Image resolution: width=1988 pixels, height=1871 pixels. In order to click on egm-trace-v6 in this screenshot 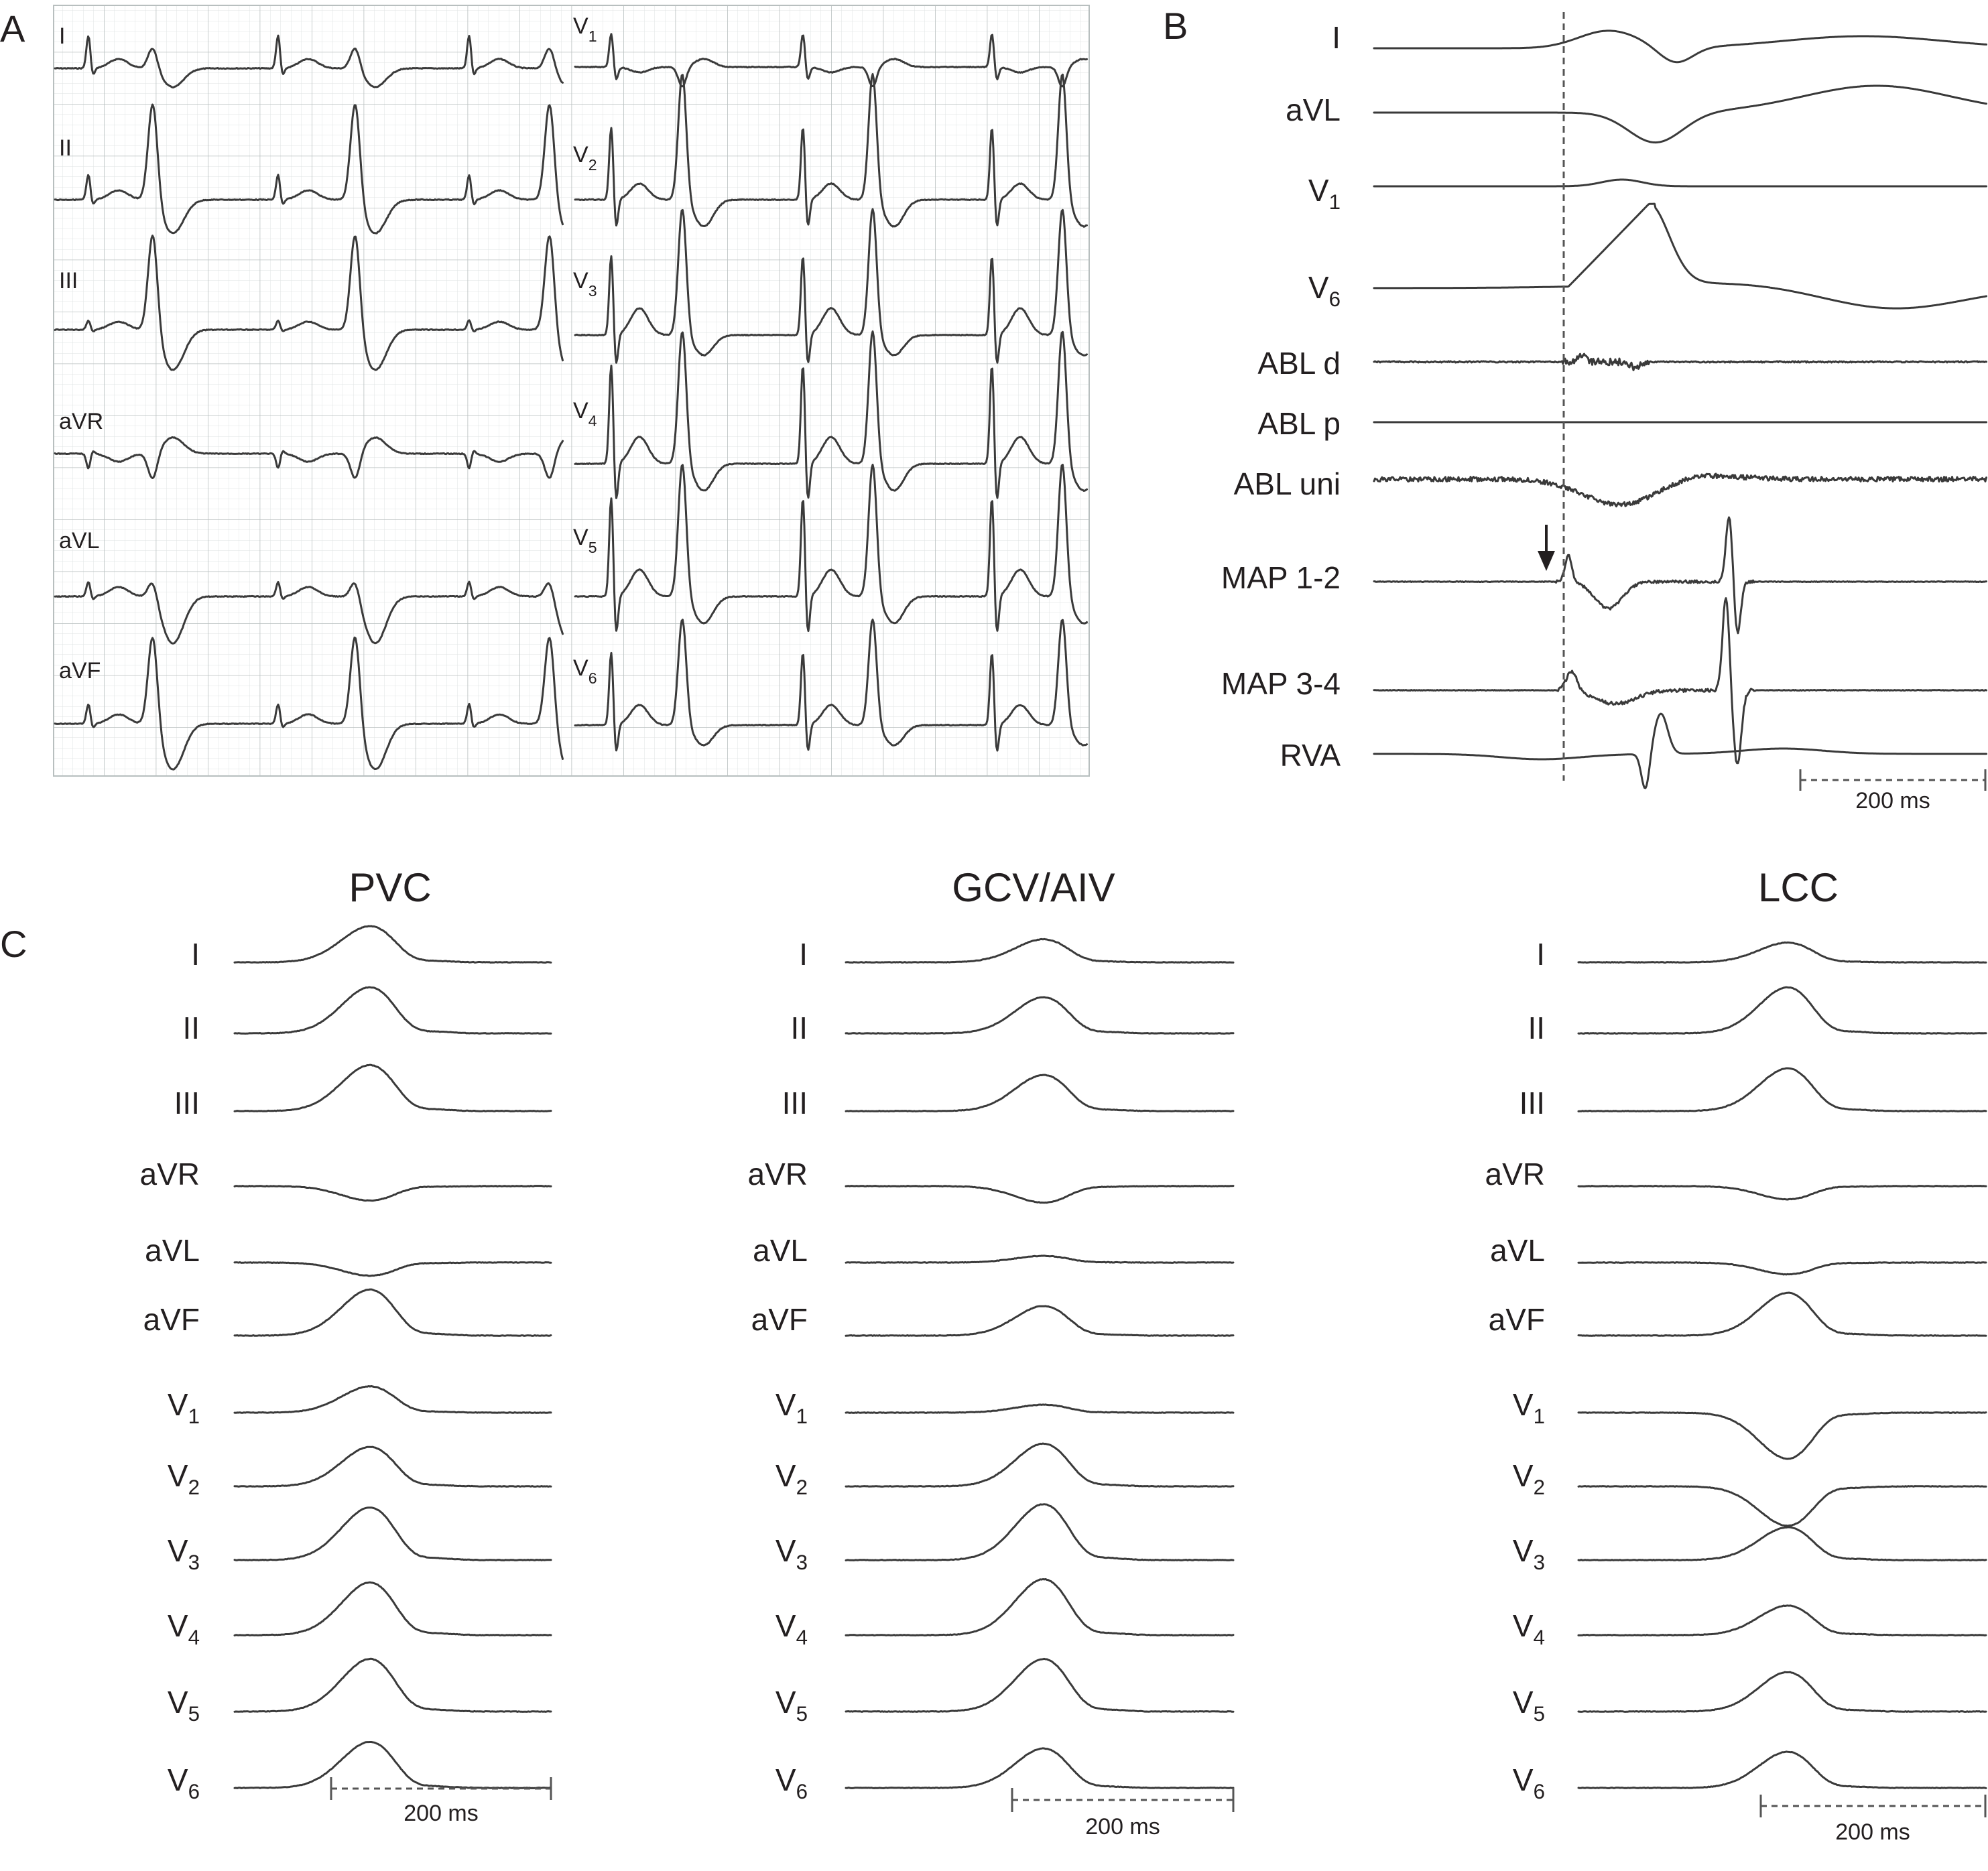, I will do `click(1680, 256)`.